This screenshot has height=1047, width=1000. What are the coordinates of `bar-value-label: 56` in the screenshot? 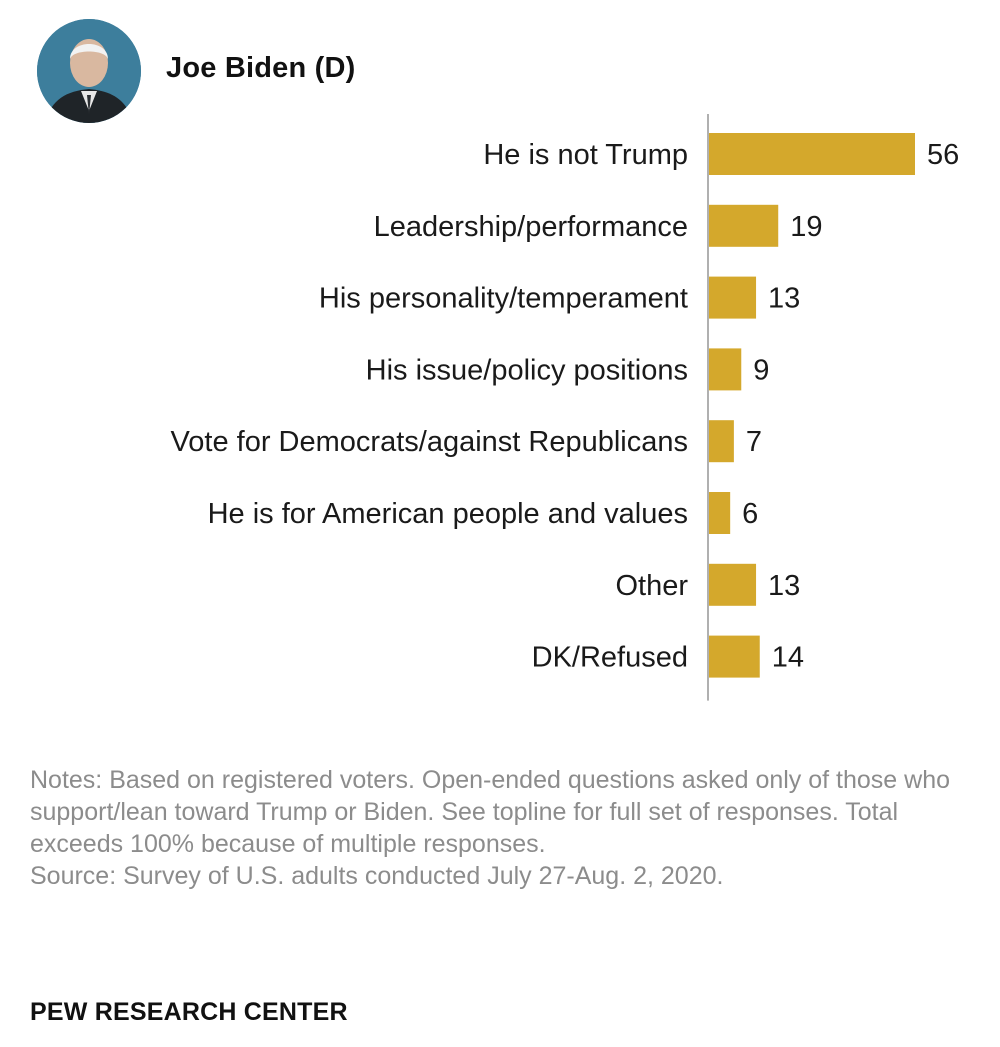 It's located at (943, 155).